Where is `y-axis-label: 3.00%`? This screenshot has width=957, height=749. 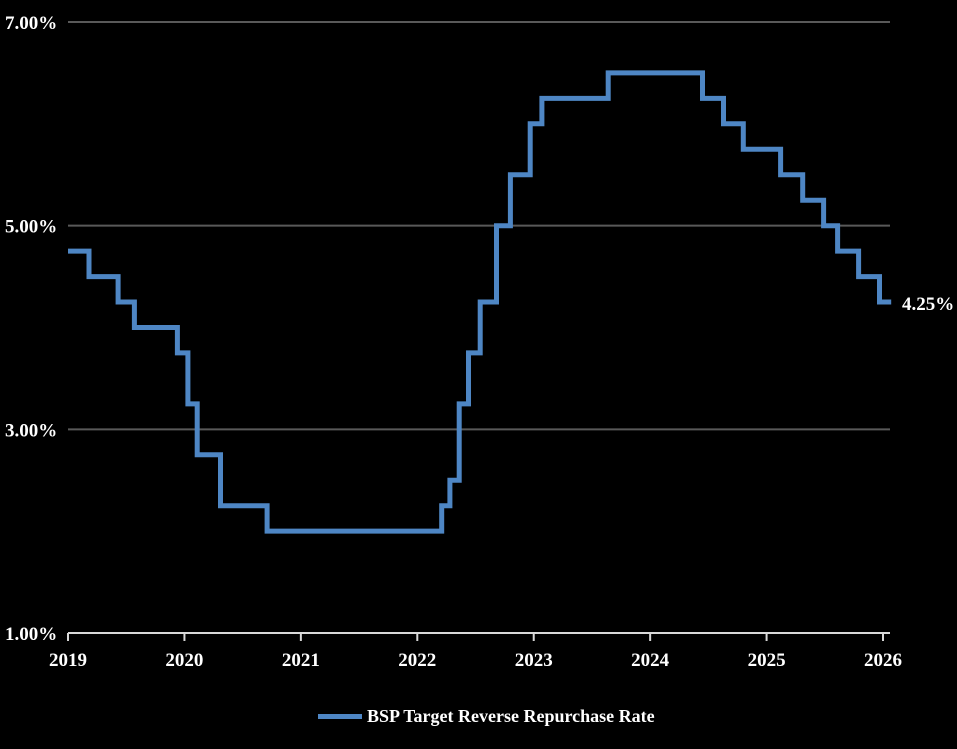
y-axis-label: 3.00% is located at coordinates (31, 430).